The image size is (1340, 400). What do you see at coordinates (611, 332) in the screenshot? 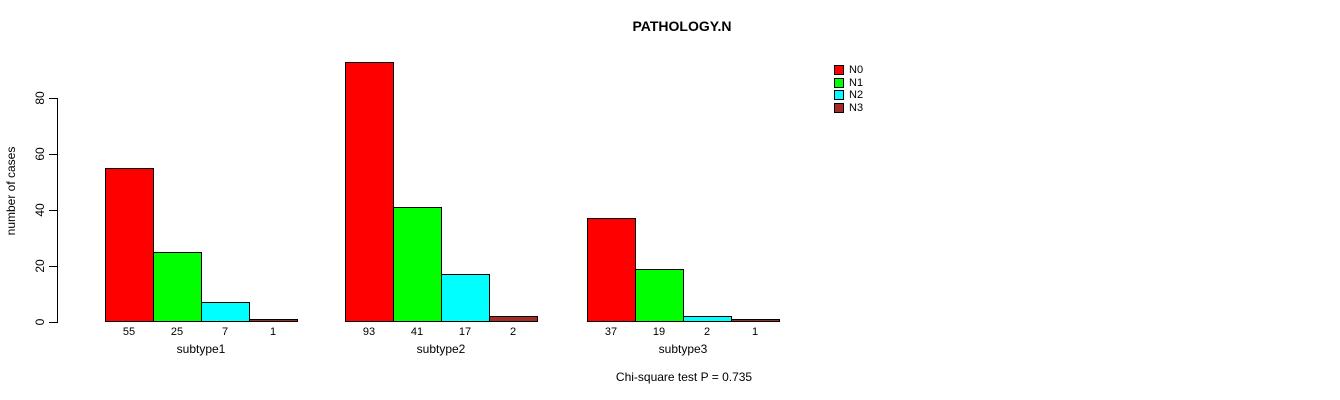
I see `bar-value-label: 37` at bounding box center [611, 332].